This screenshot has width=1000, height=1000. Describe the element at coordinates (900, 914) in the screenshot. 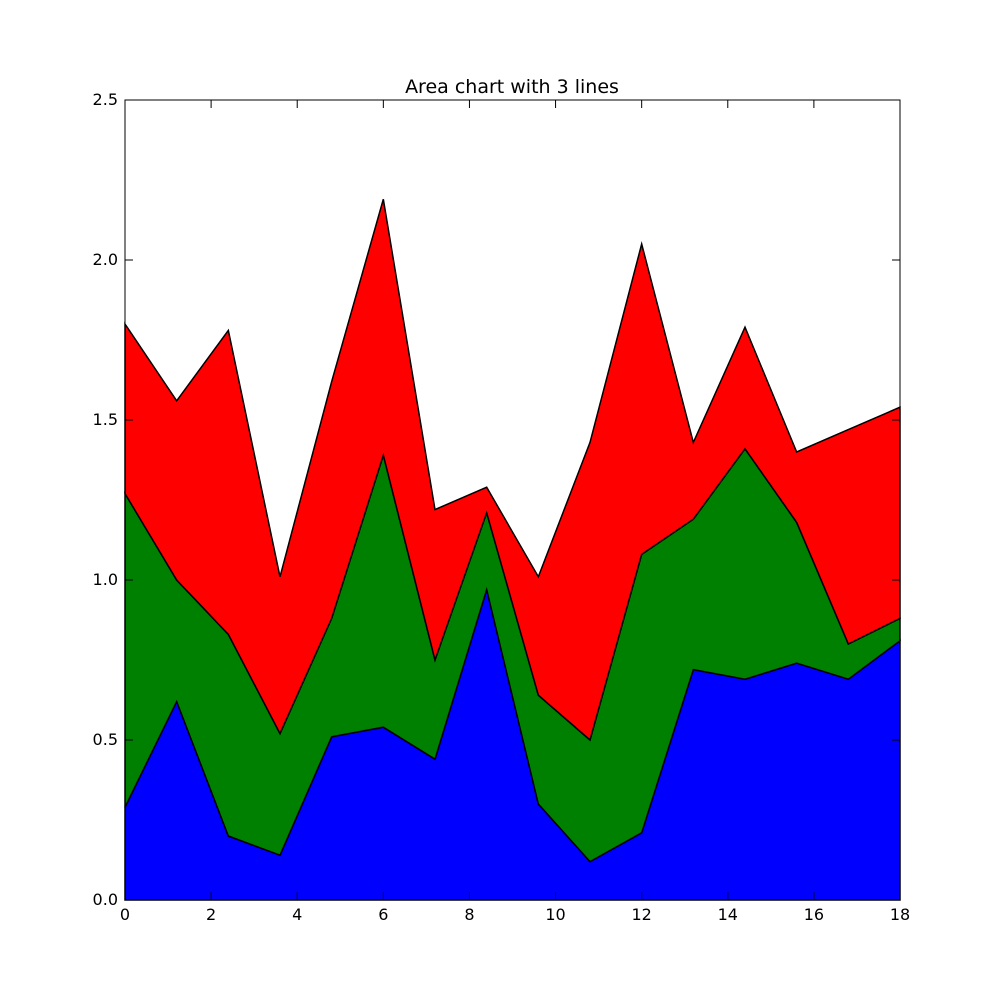

I see `x-tick-label: 18` at that location.